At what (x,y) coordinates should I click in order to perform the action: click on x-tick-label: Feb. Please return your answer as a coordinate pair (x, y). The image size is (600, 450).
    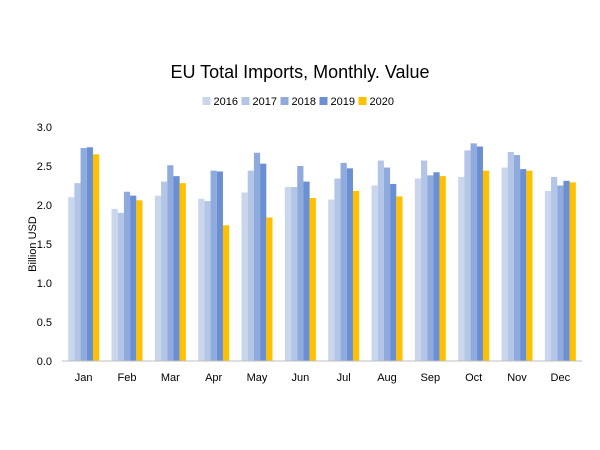
    Looking at the image, I should click on (127, 378).